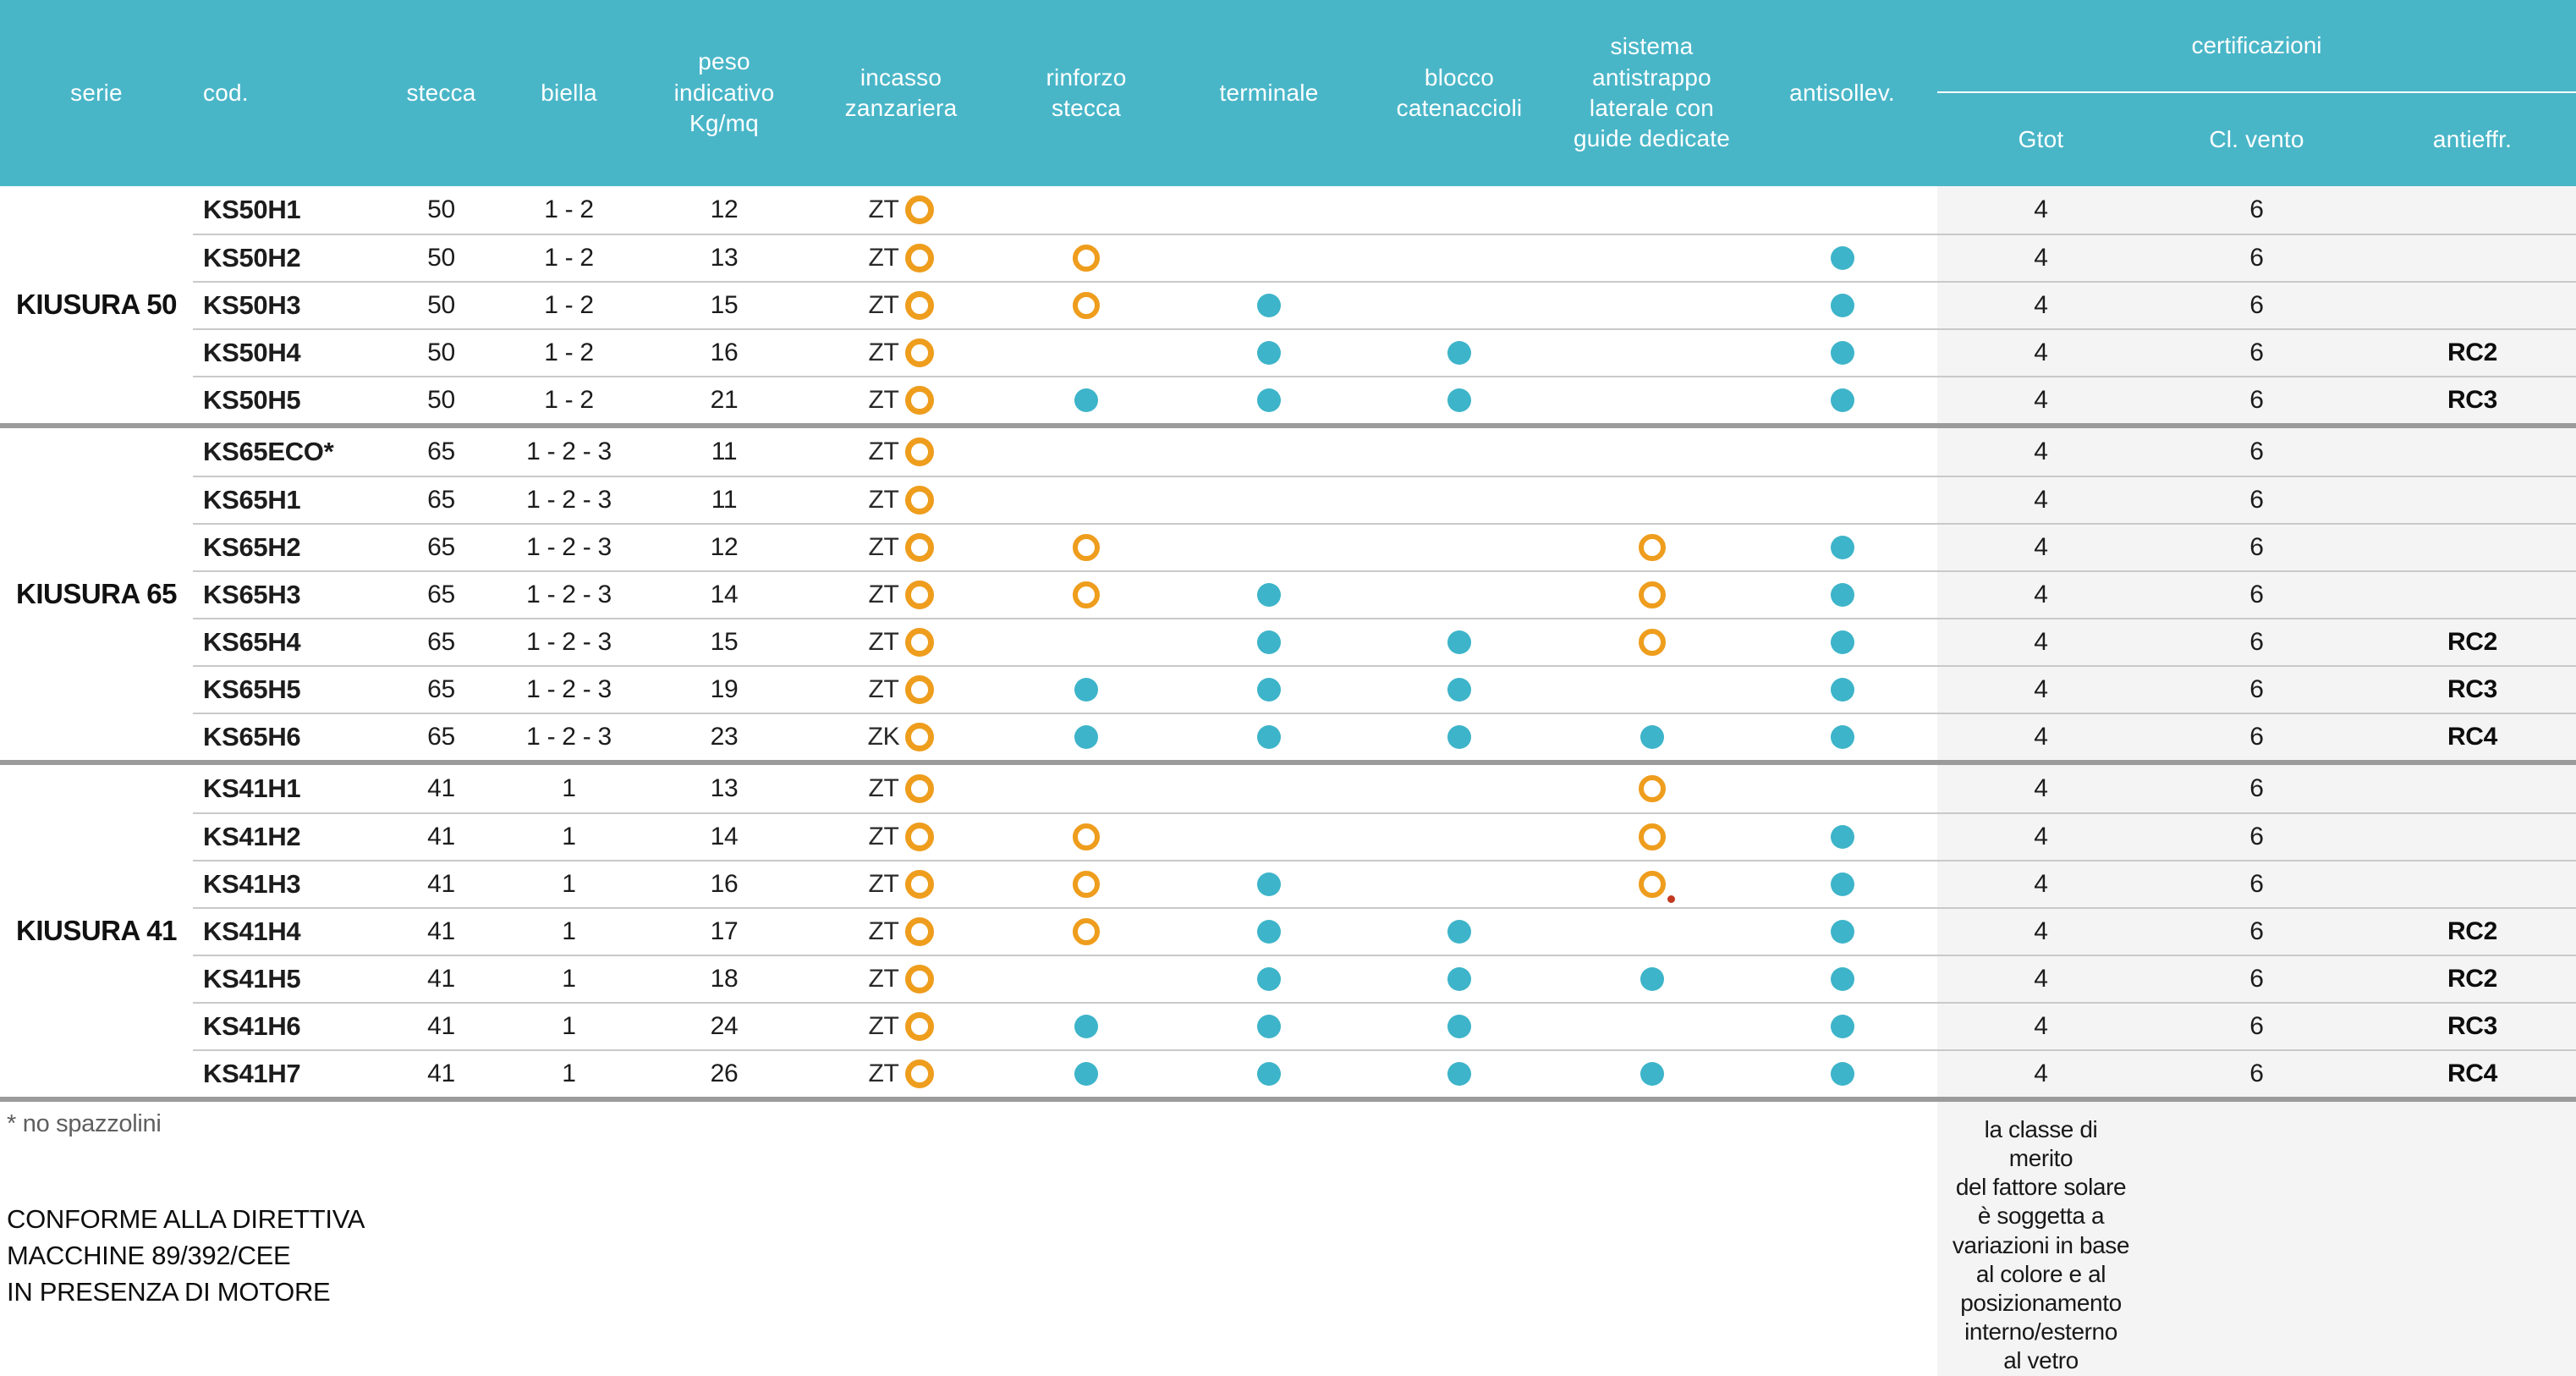  I want to click on cell-peso: 12, so click(725, 547).